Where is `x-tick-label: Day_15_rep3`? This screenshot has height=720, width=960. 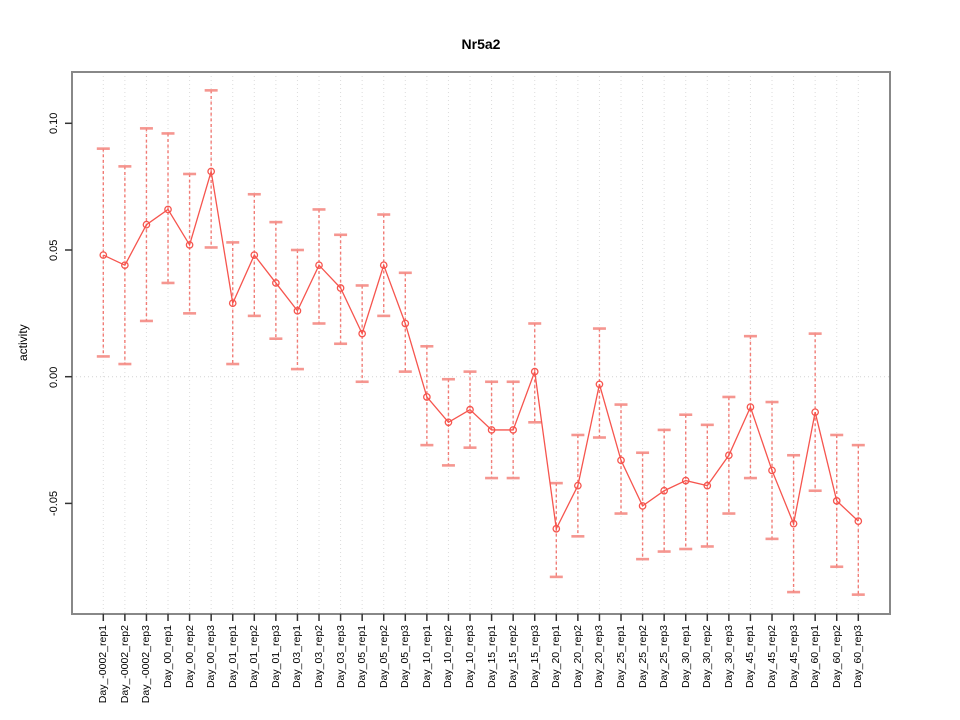 x-tick-label: Day_15_rep3 is located at coordinates (534, 657).